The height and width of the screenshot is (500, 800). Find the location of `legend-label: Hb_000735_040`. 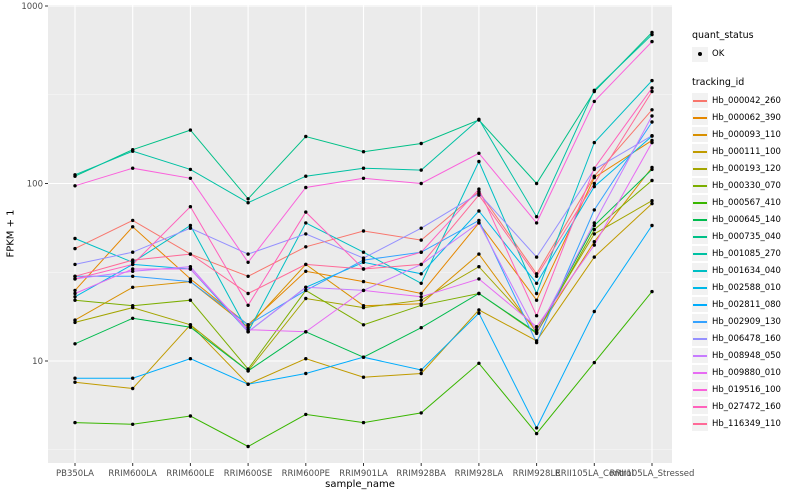

legend-label: Hb_000735_040 is located at coordinates (746, 236).